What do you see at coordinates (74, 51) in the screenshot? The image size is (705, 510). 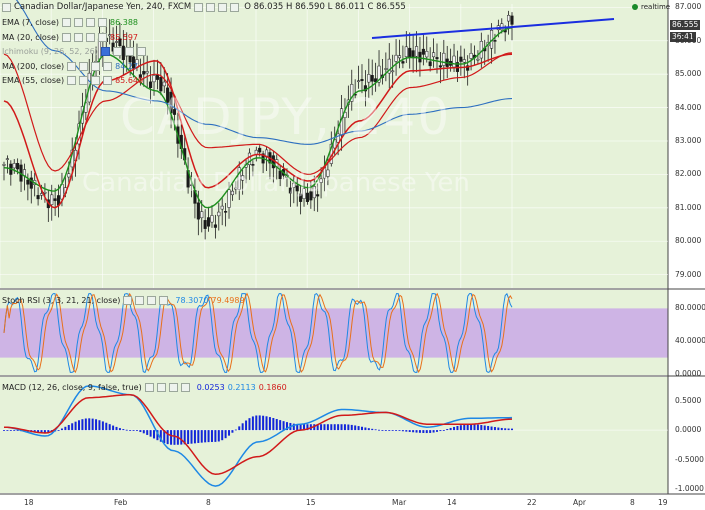 I see `legend-ichimoku: Ichimoku (9, 26, 52, 26)` at bounding box center [74, 51].